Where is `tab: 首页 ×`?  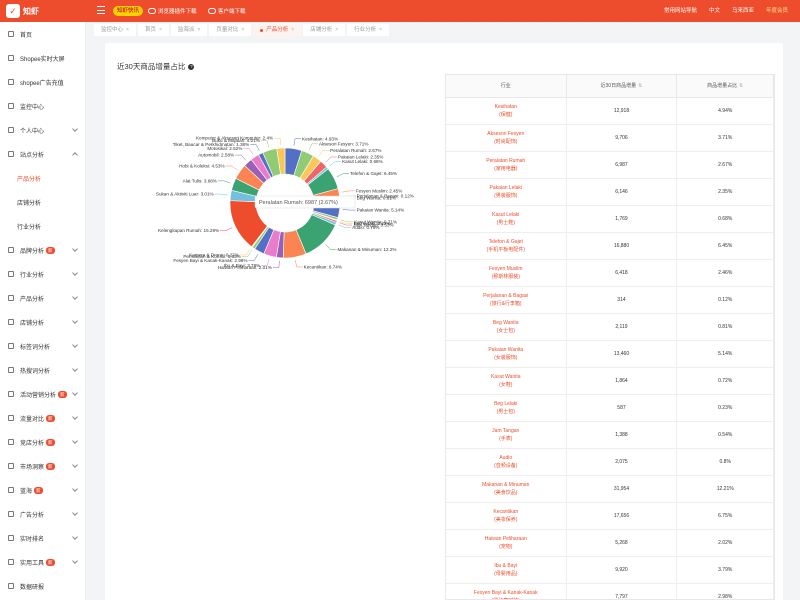 tab: 首页 × is located at coordinates (153, 30).